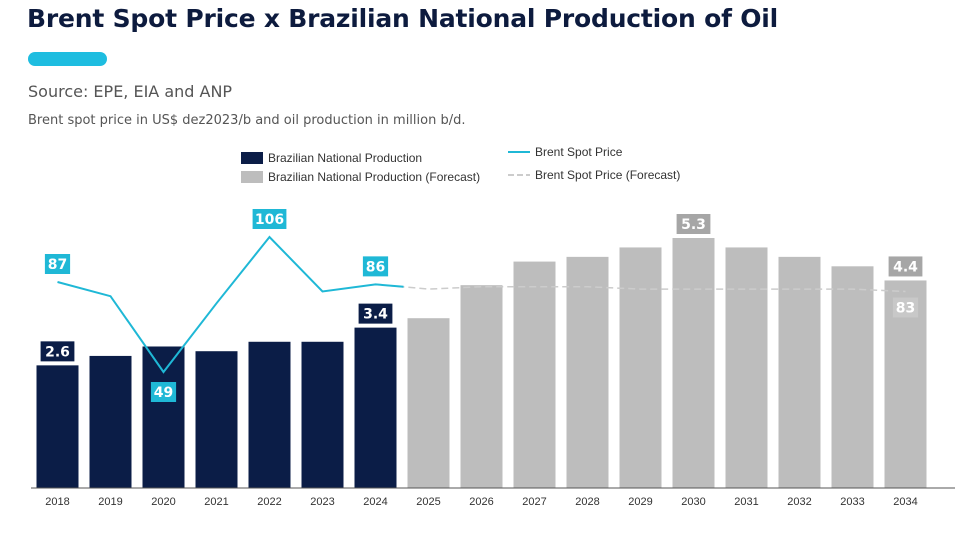  What do you see at coordinates (57, 426) in the screenshot?
I see `bar-production-2018` at bounding box center [57, 426].